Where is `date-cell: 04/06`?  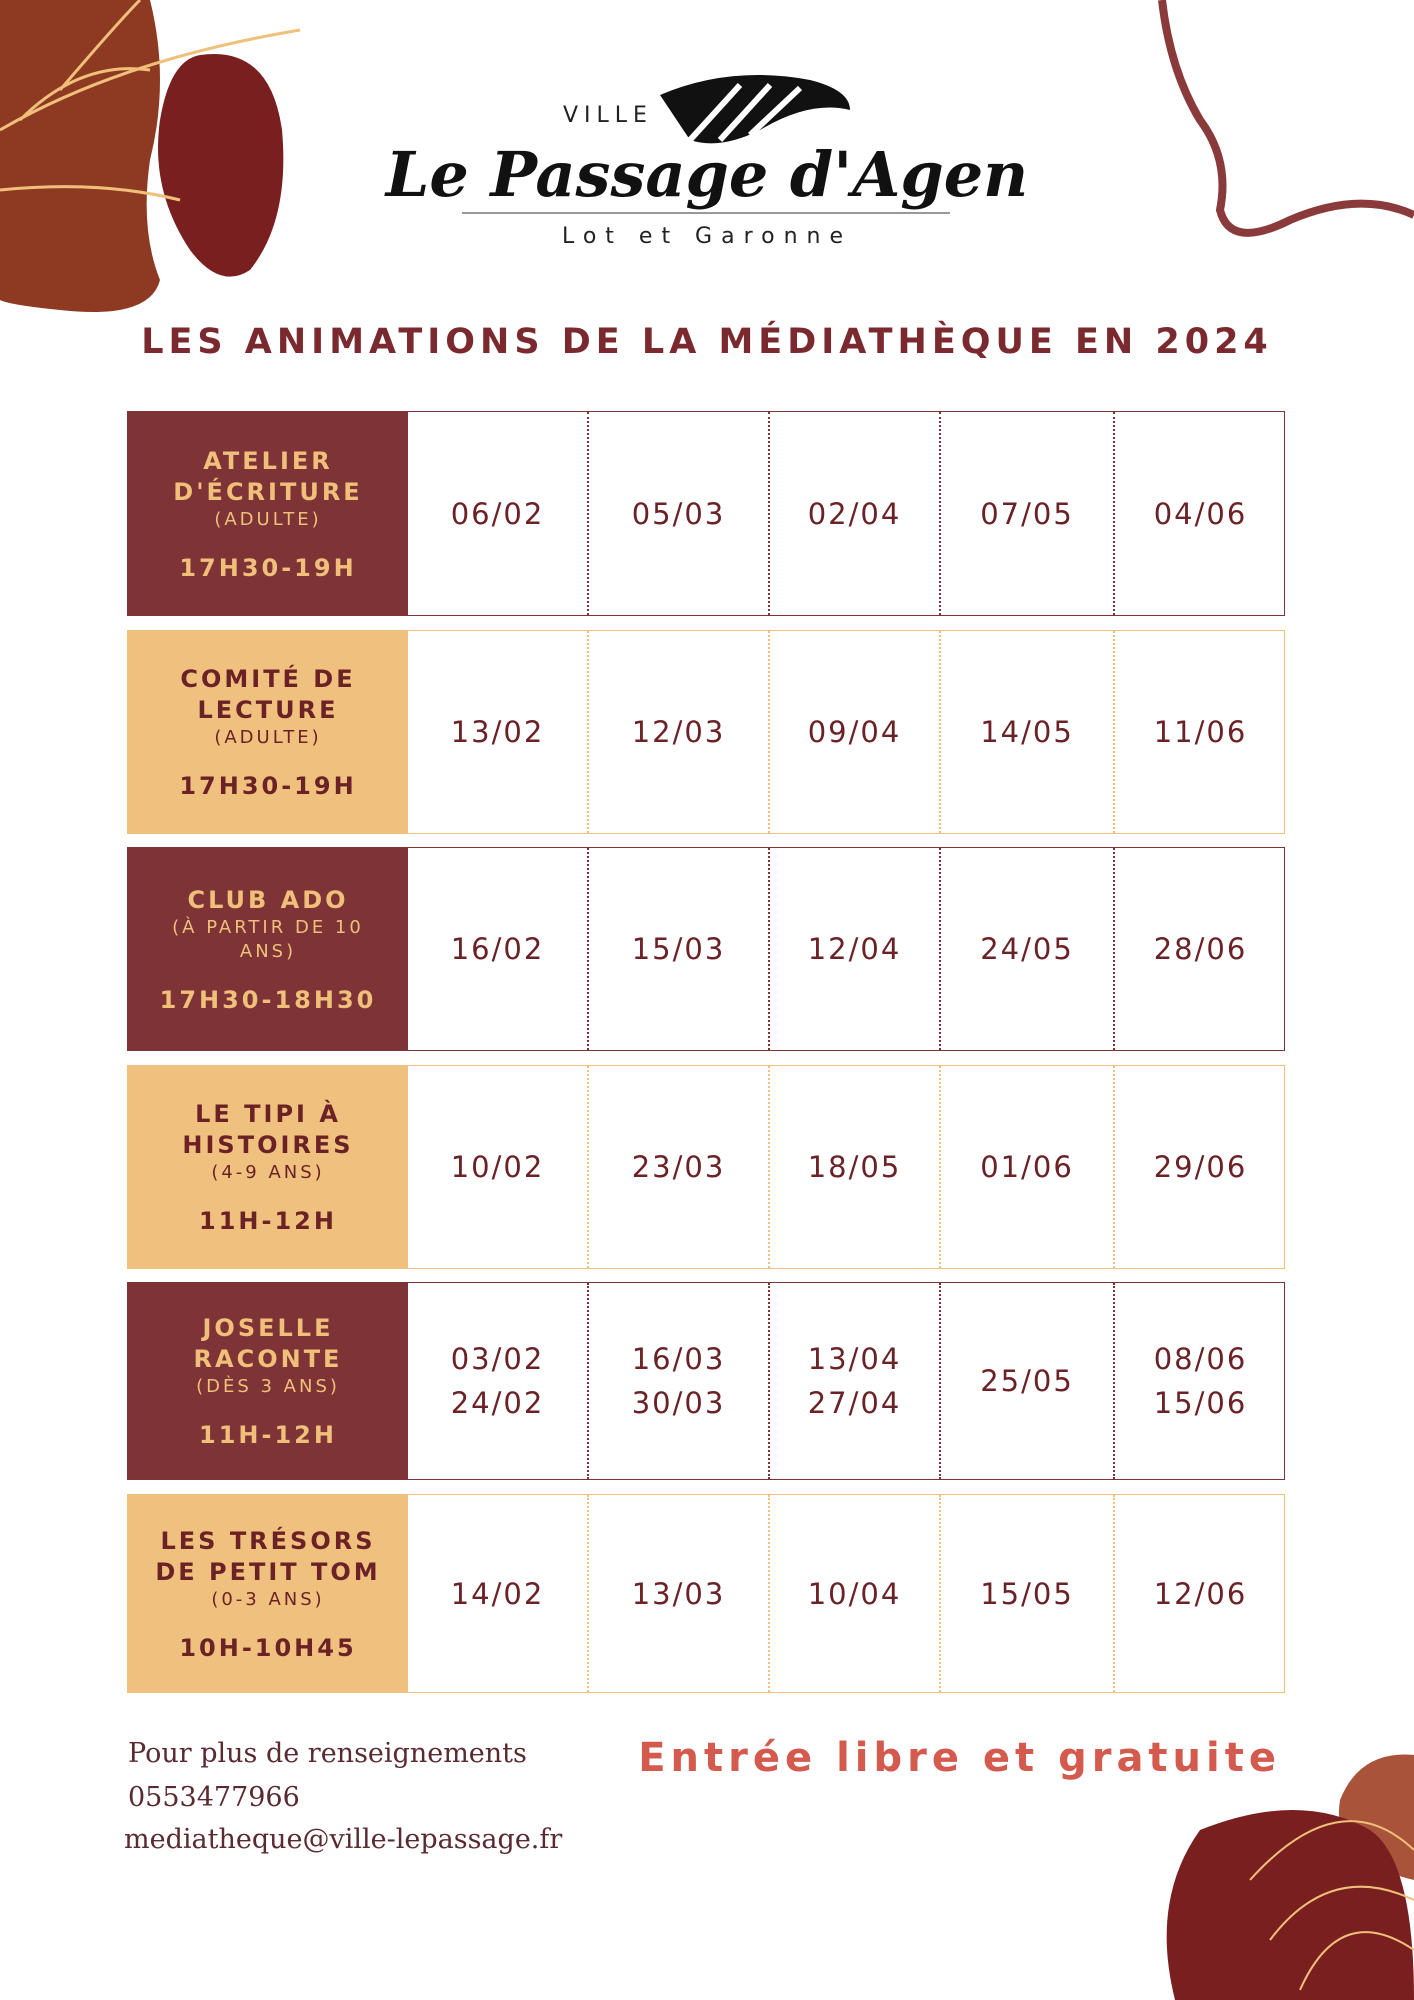 date-cell: 04/06 is located at coordinates (1200, 513).